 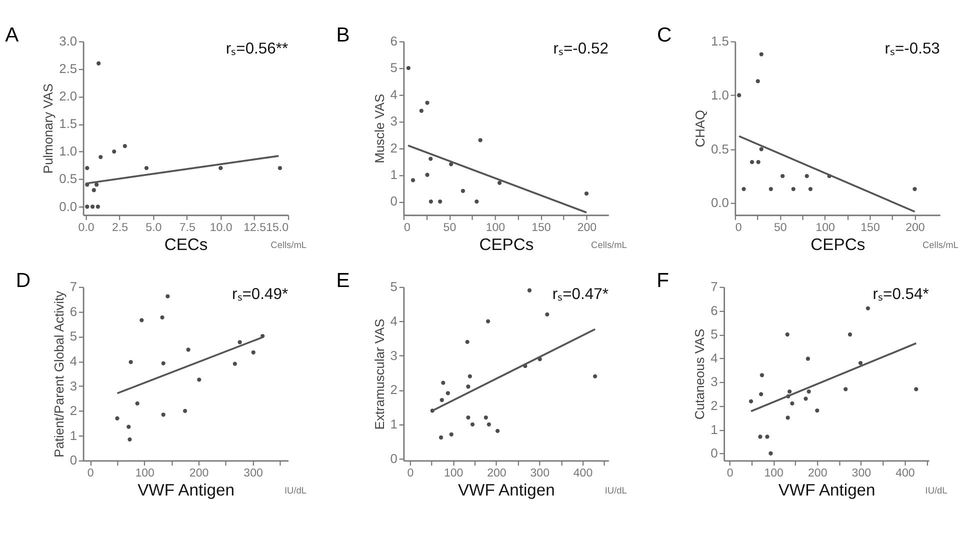 What do you see at coordinates (257, 49) in the screenshot?
I see `annotation: rₛ=0.56**` at bounding box center [257, 49].